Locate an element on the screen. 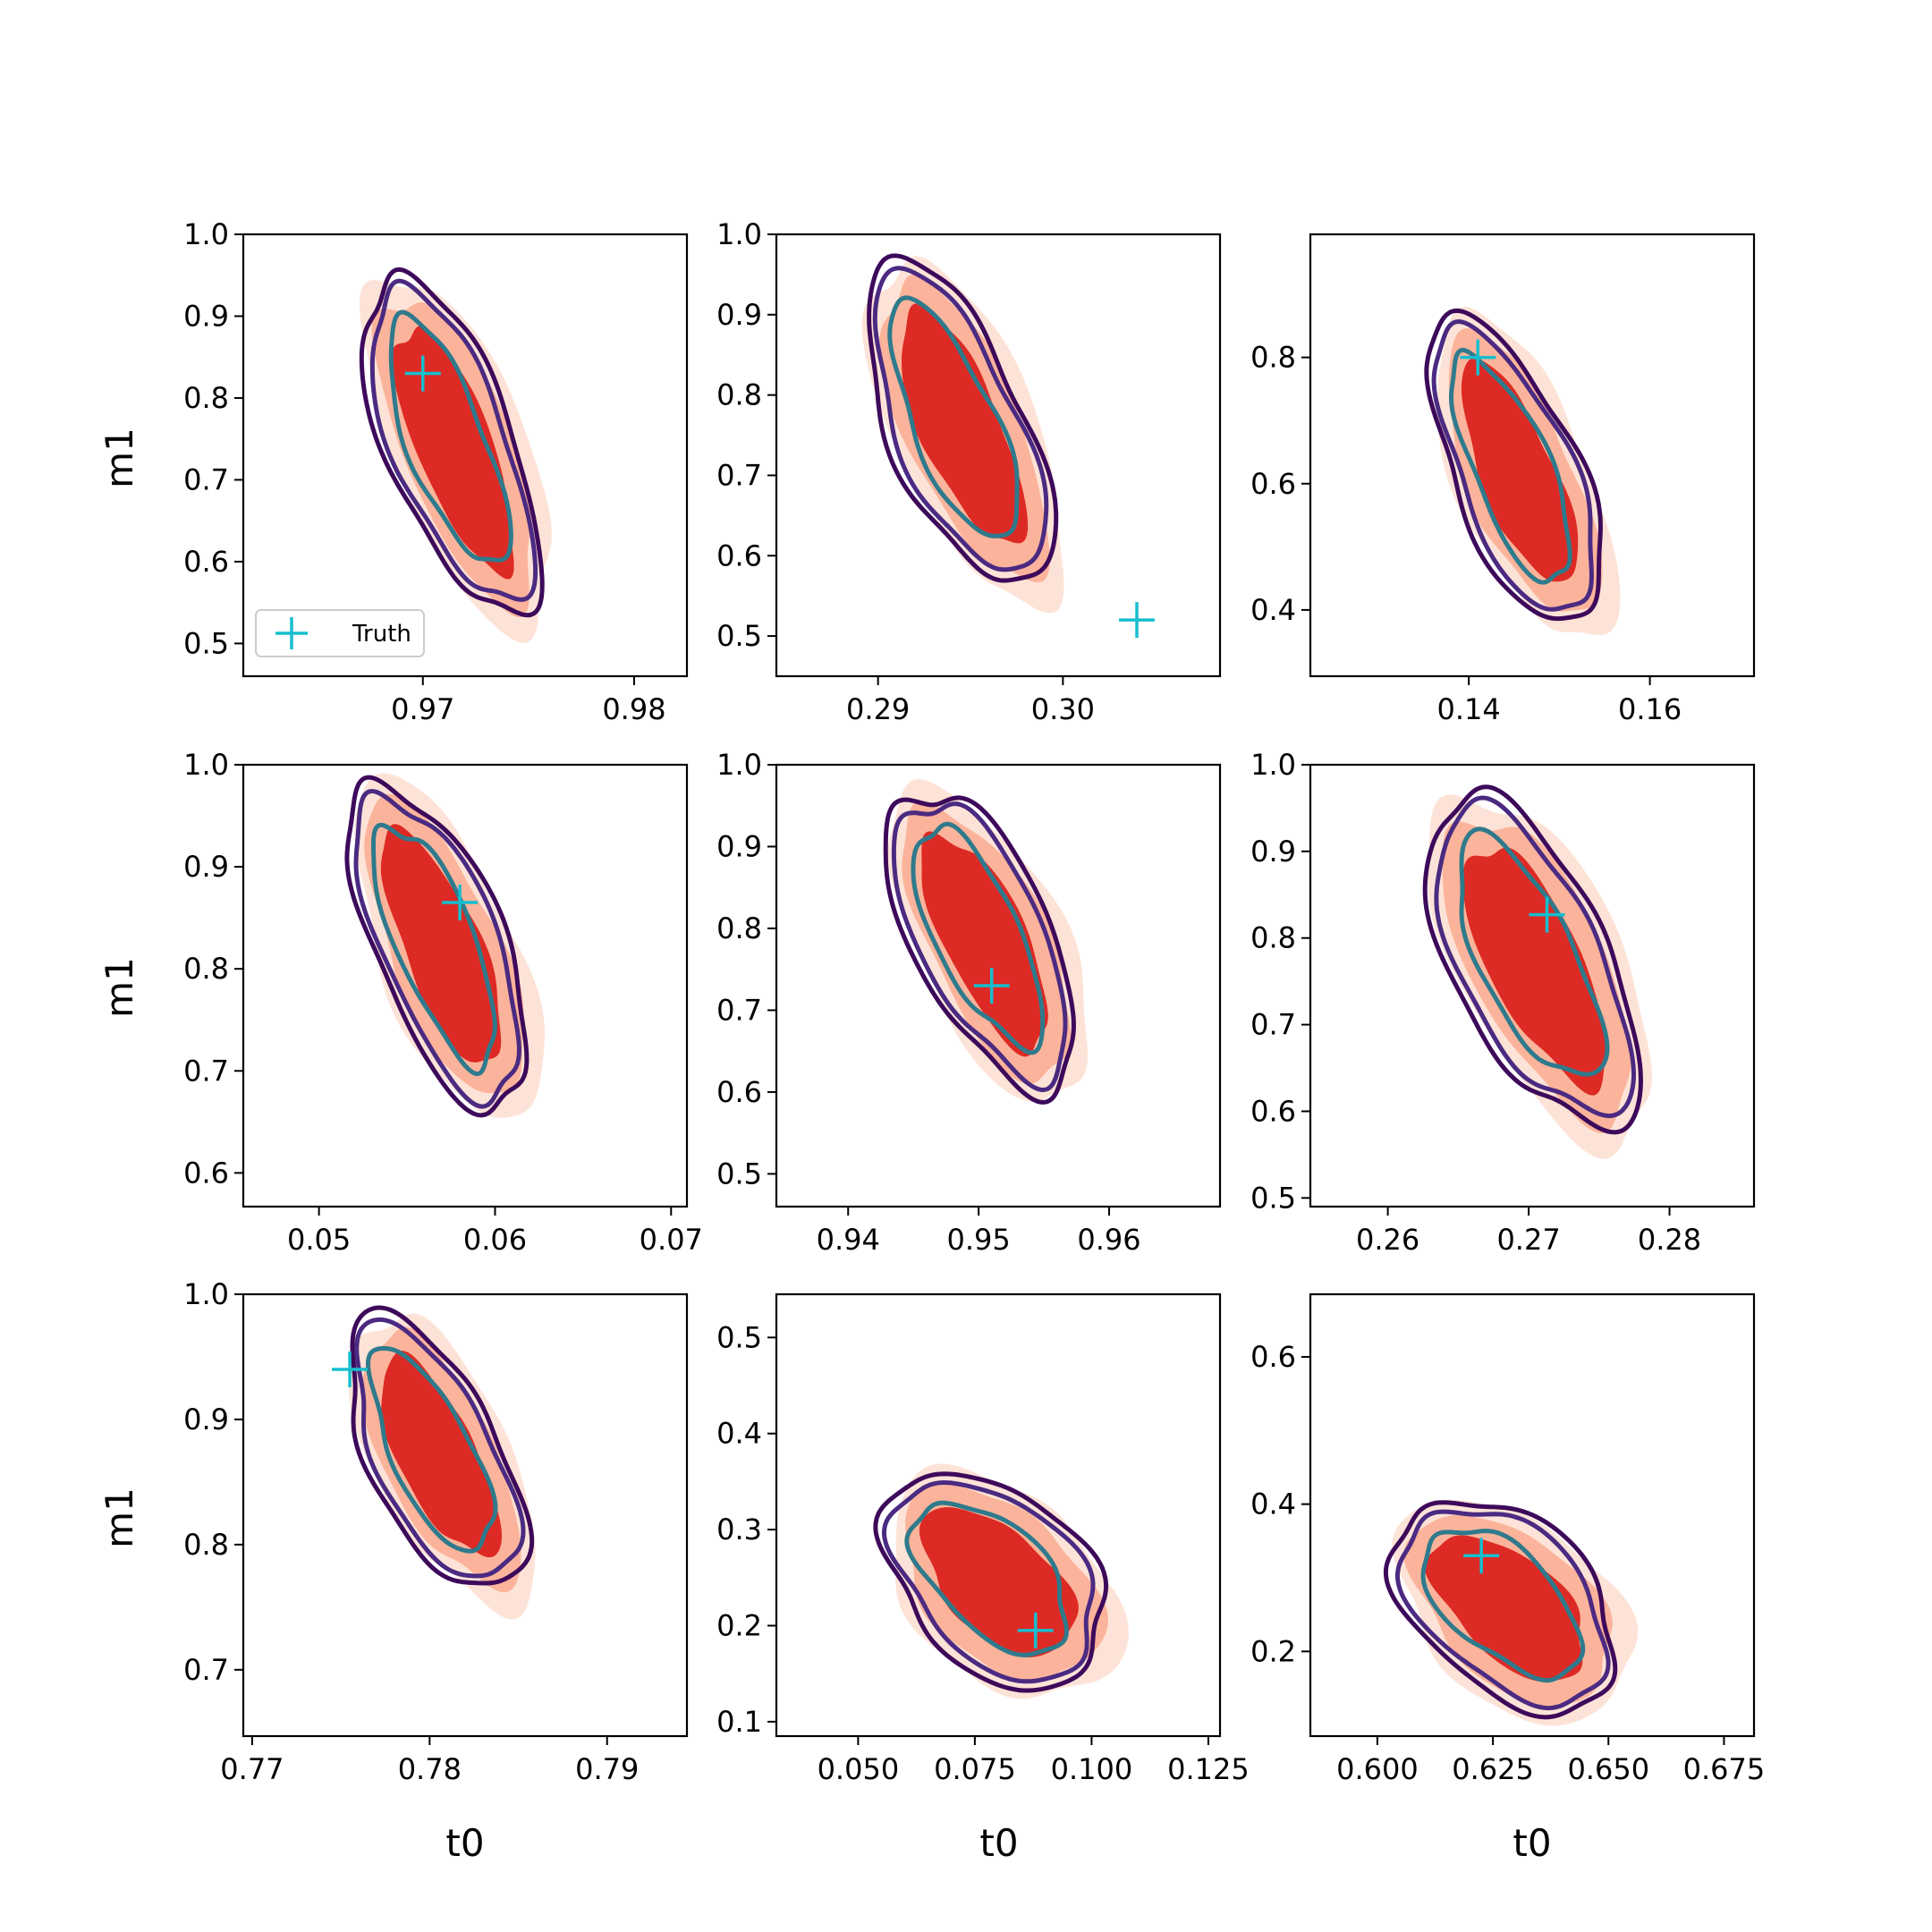 The width and height of the screenshot is (1932, 1932). x-tick-label: 0.96 is located at coordinates (1108, 1240).